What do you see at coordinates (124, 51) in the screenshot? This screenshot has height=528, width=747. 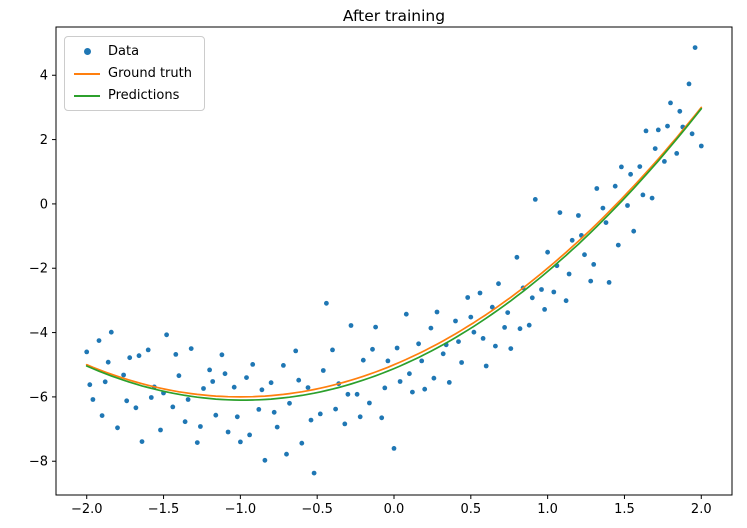 I see `legend-label-data: Data` at bounding box center [124, 51].